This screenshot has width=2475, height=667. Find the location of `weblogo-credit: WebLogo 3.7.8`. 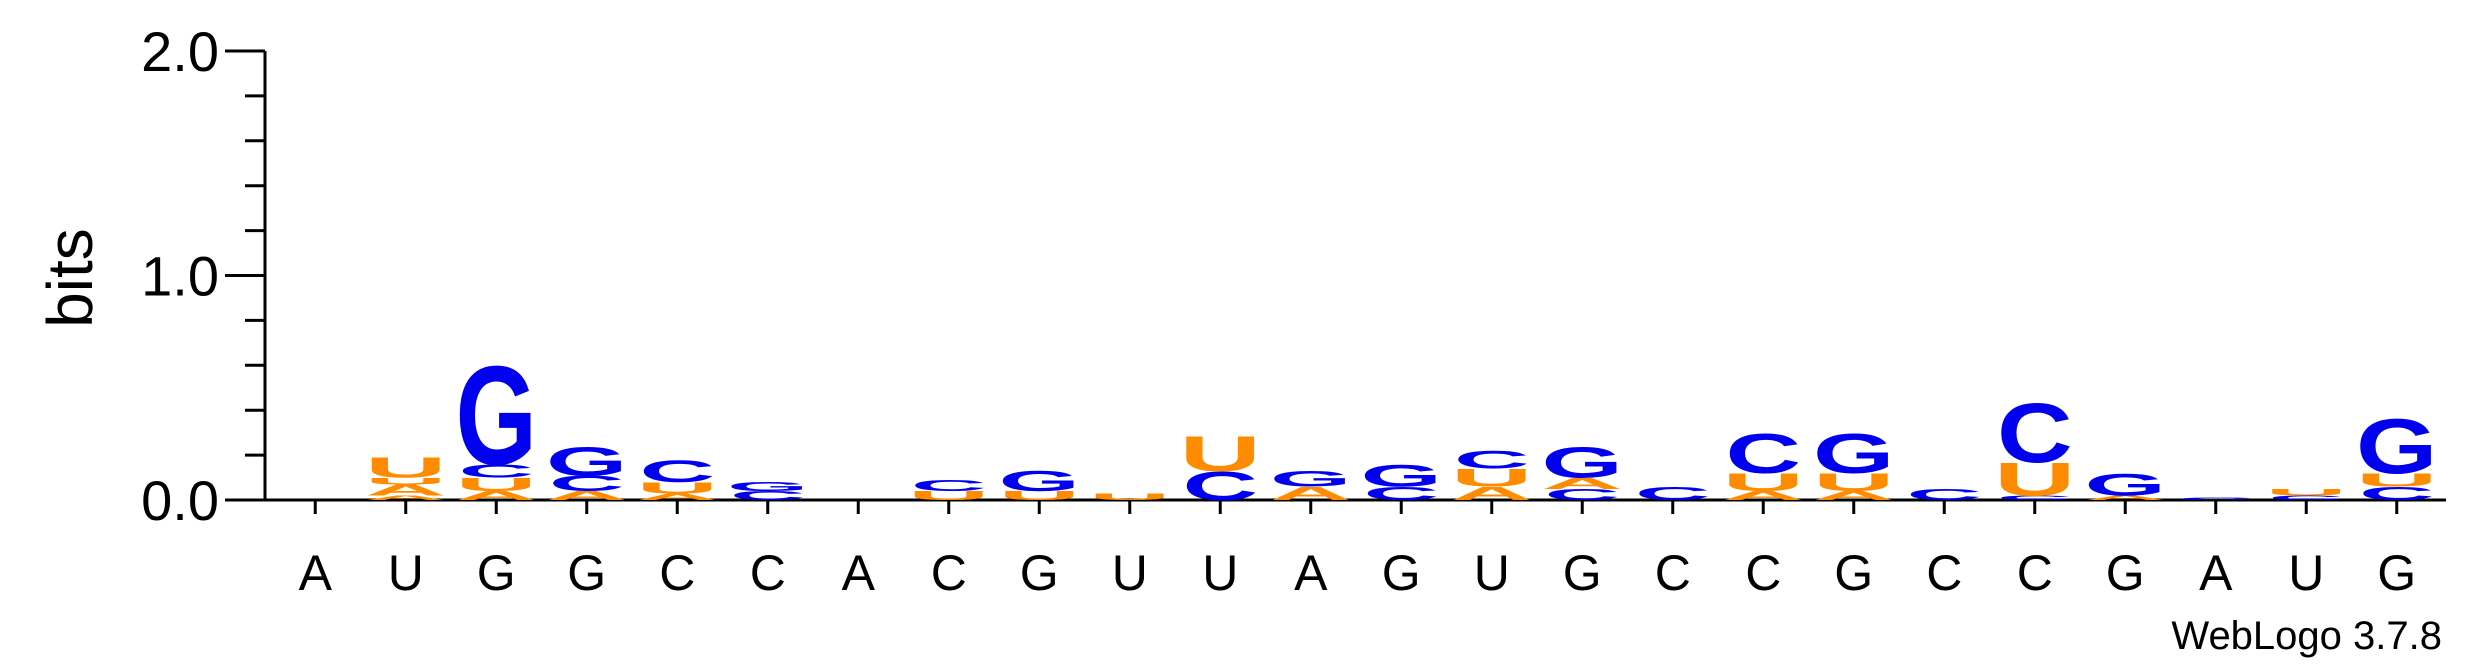

weblogo-credit: WebLogo 3.7.8 is located at coordinates (2306, 636).